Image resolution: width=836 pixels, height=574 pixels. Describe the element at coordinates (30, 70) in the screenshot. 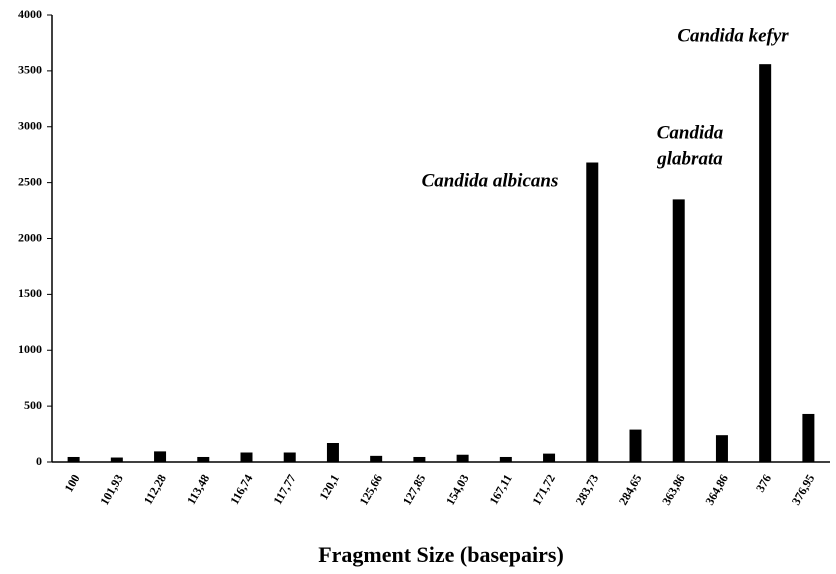

I see `y-tick-label: 3500` at that location.